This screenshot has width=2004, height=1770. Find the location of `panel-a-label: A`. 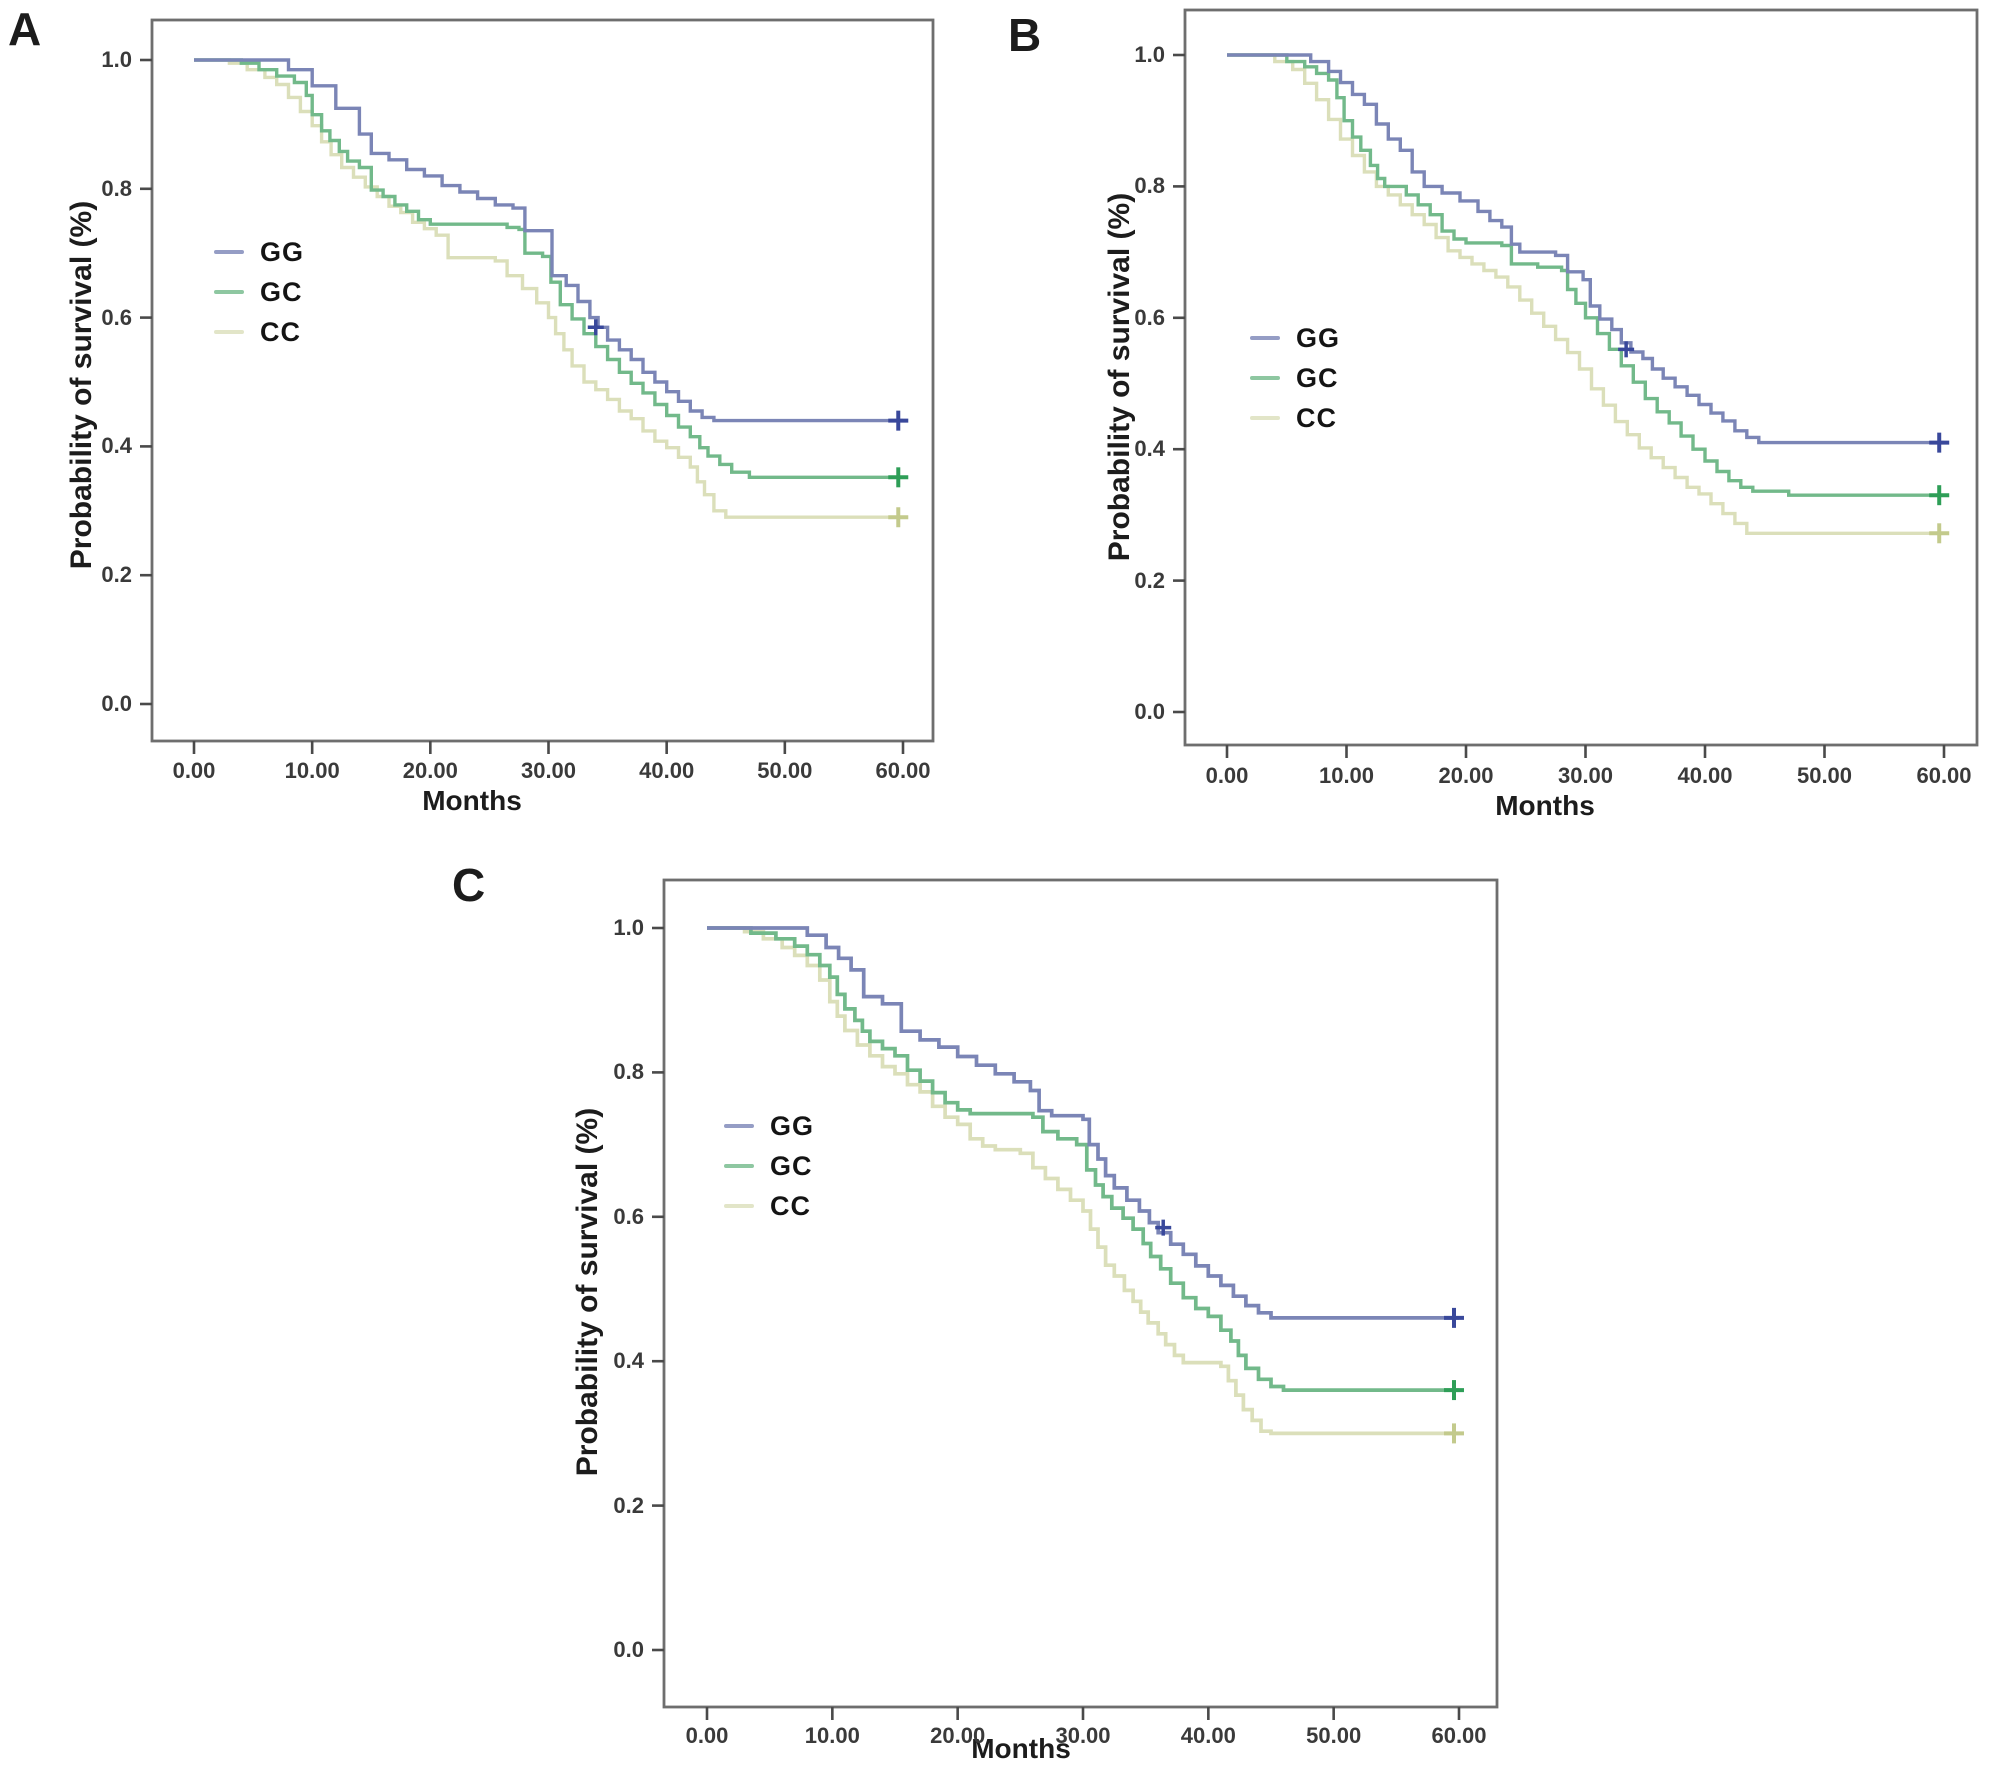

panel-a-label: A is located at coordinates (25, 29).